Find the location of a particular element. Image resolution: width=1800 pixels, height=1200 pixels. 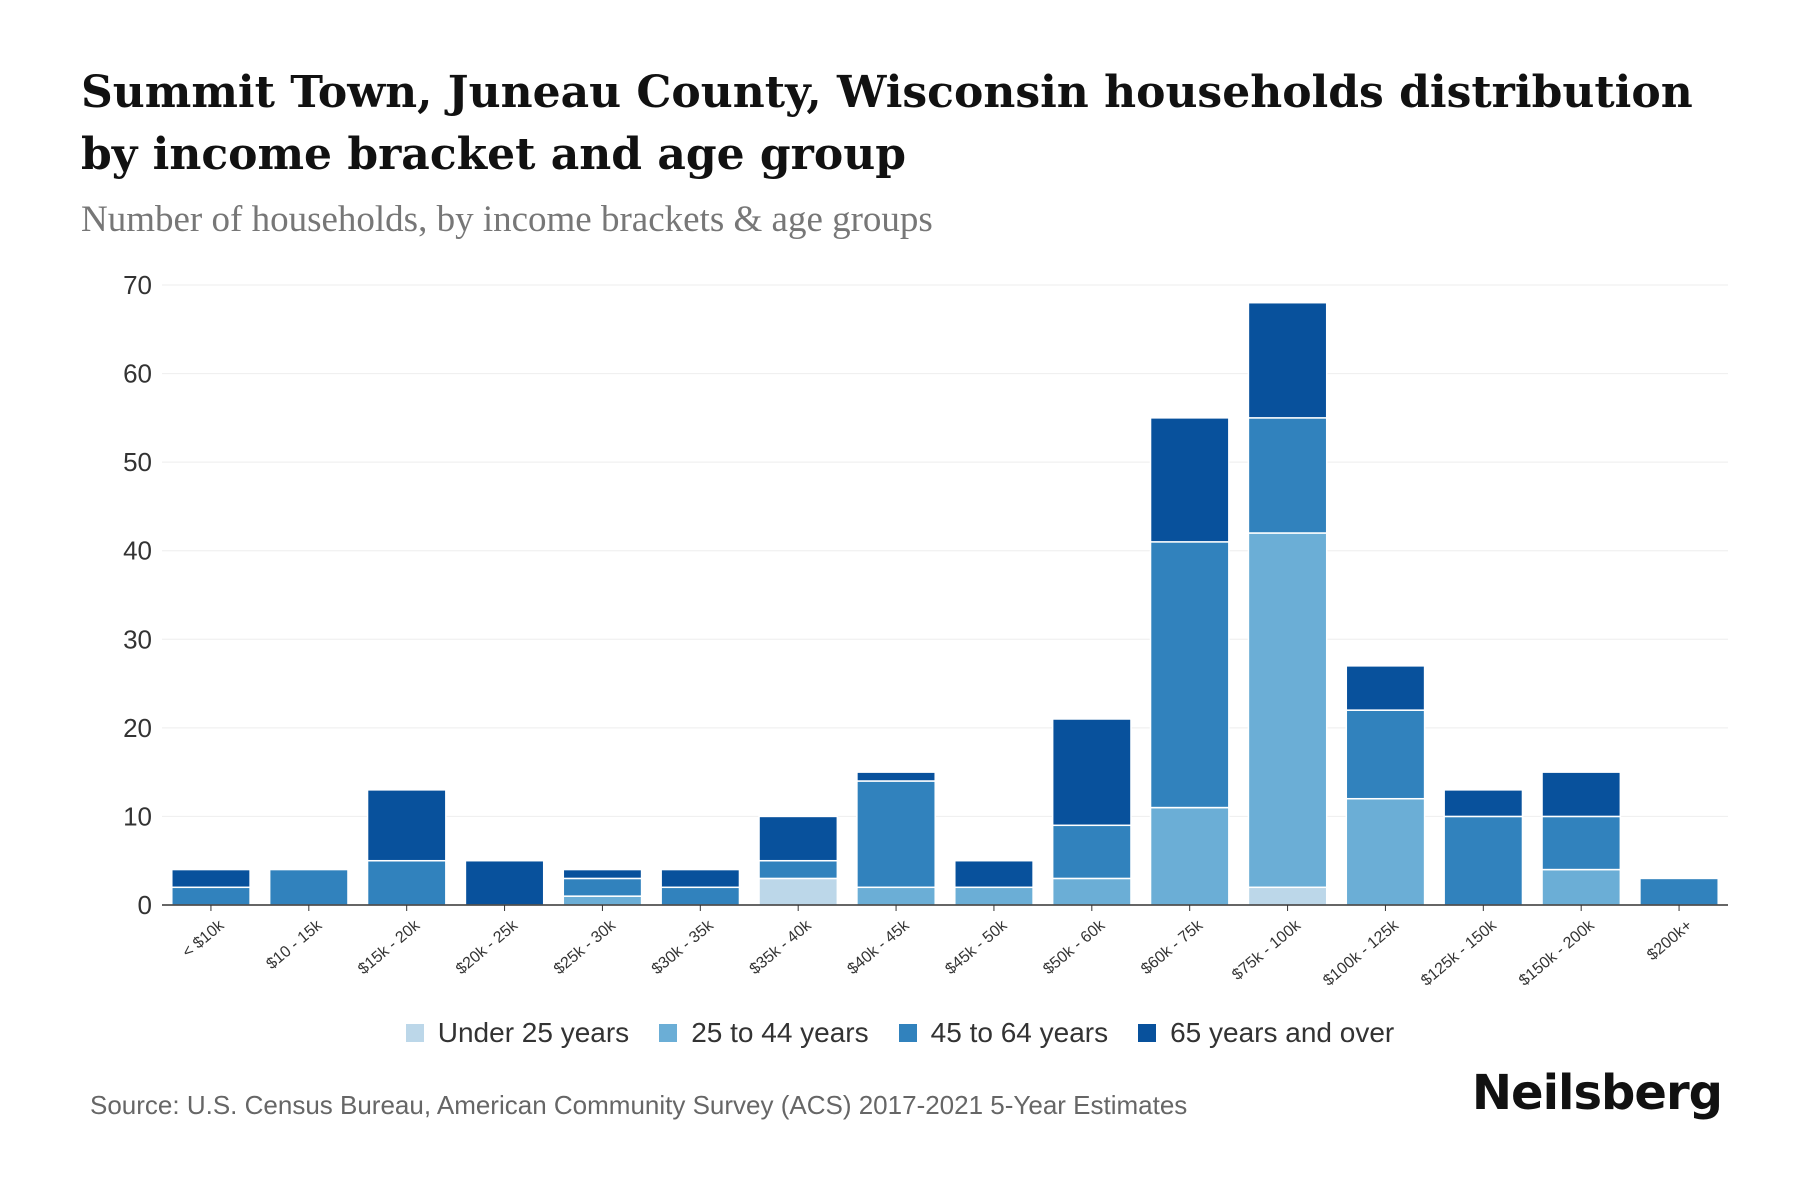

brand-logo: Neilsberg is located at coordinates (1597, 1093).